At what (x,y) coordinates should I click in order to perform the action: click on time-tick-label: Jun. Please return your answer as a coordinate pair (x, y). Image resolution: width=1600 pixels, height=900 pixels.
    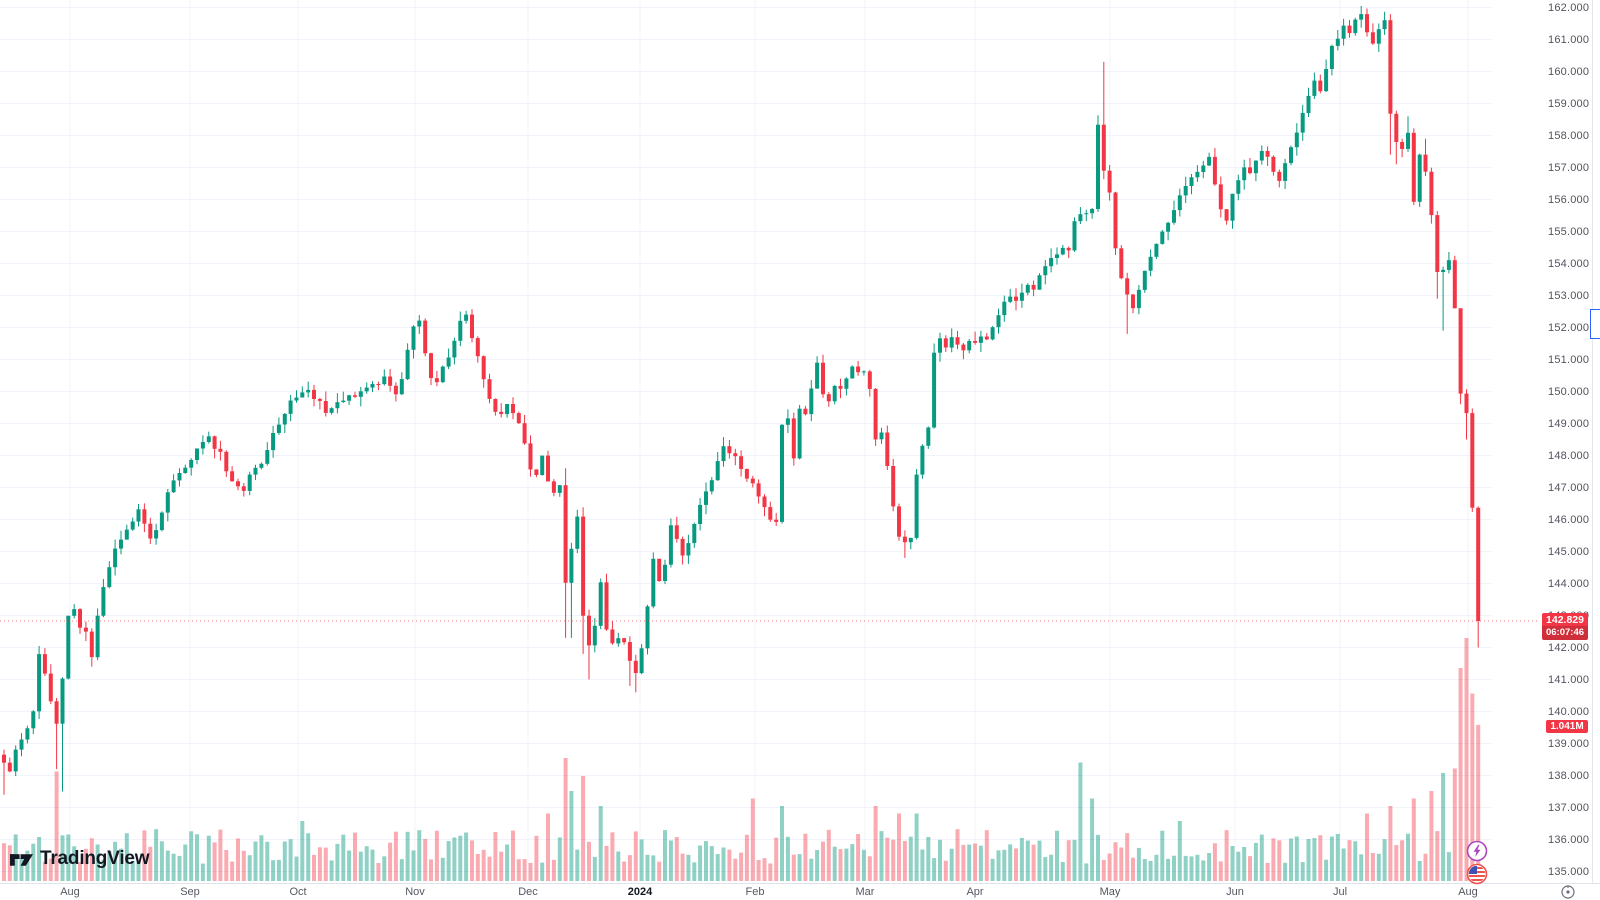
    Looking at the image, I should click on (1235, 892).